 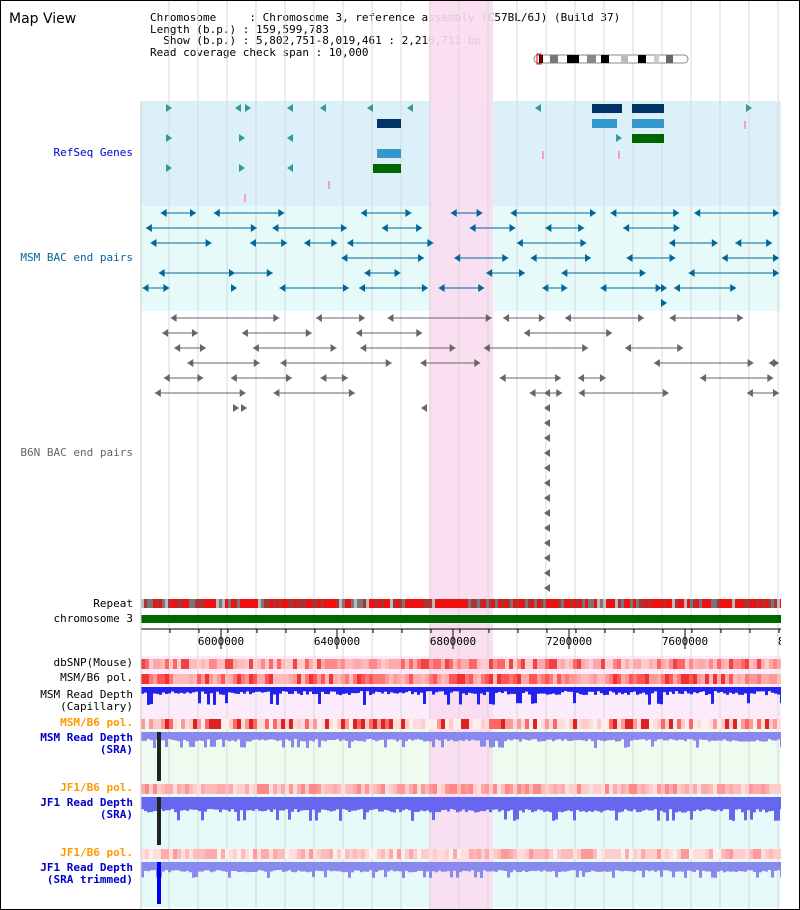 I want to click on track-label-jf1-pol-1: JF1/B6 pol., so click(x=96, y=787).